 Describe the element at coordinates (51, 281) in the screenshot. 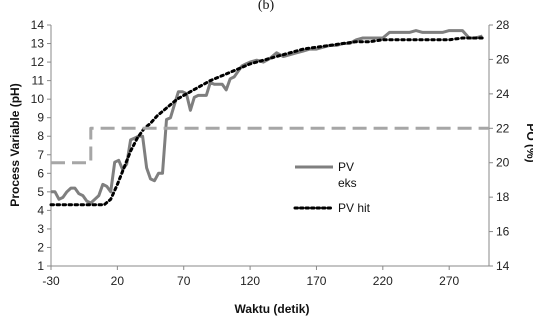

I see `x-tick-label: -30` at that location.